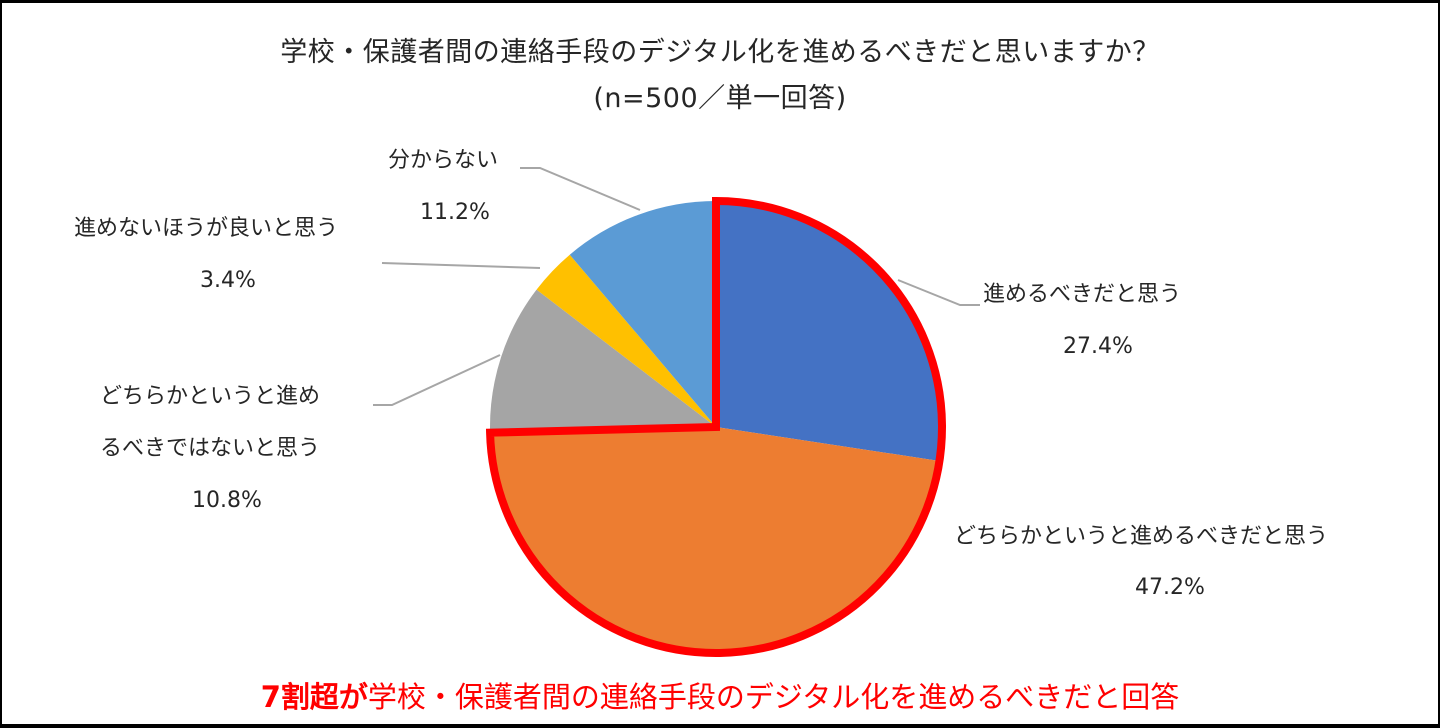 This screenshot has height=728, width=1440. What do you see at coordinates (580, 189) in the screenshot?
I see `leader-line-s4` at bounding box center [580, 189].